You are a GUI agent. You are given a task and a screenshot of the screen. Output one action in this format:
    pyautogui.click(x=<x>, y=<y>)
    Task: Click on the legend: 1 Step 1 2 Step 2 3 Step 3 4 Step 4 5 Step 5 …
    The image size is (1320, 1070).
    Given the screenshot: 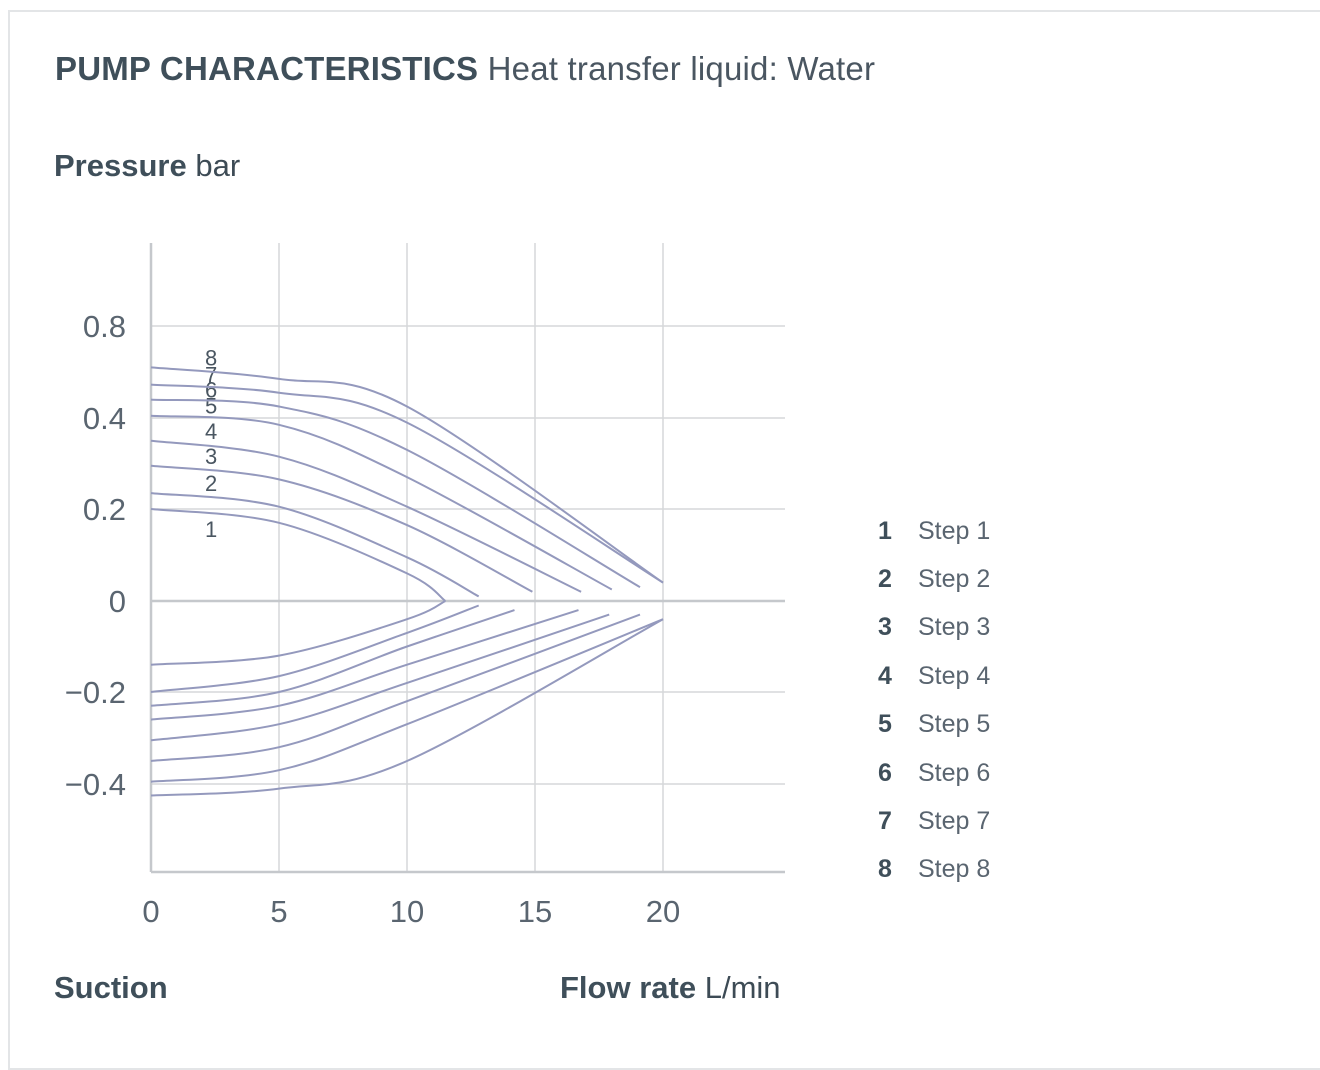 What is the action you would take?
    pyautogui.click(x=931, y=700)
    